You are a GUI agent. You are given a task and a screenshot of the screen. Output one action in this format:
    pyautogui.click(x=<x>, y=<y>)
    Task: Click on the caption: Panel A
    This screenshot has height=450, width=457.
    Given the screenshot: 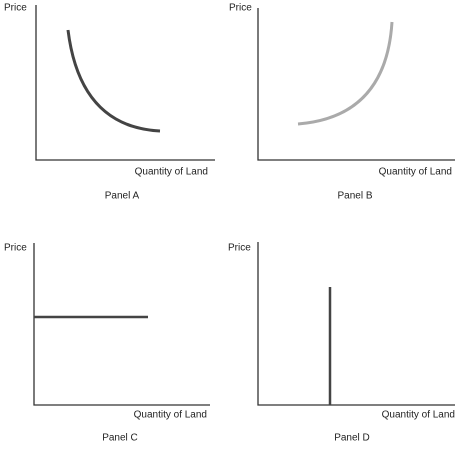 What is the action you would take?
    pyautogui.click(x=122, y=196)
    